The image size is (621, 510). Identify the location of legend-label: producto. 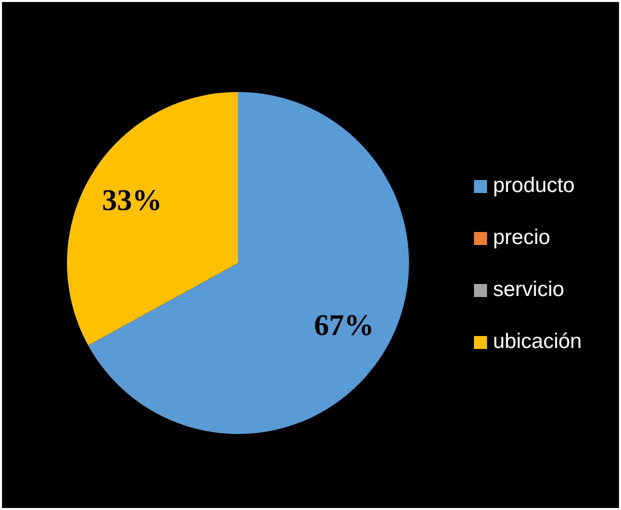
(534, 186).